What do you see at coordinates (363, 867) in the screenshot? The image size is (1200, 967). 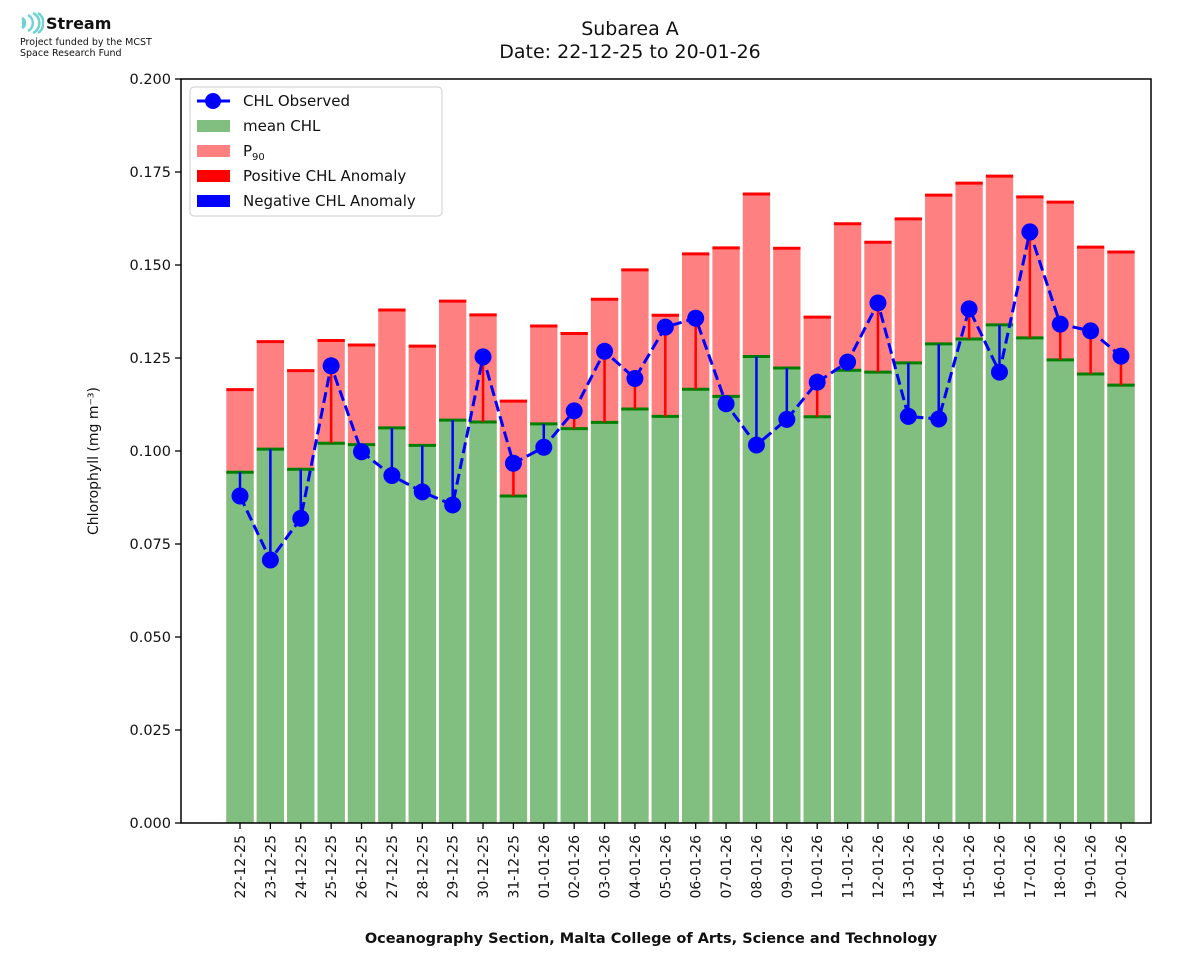 I see `x-tick-label: 26-12-25` at bounding box center [363, 867].